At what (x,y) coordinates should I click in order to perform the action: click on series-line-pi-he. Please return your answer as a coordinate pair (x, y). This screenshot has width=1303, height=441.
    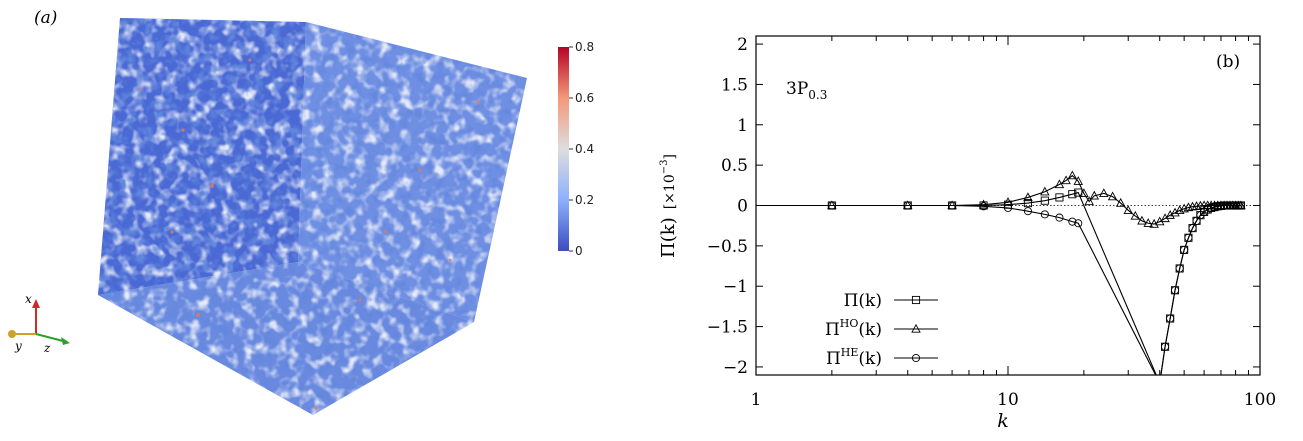
    Looking at the image, I should click on (998, 289).